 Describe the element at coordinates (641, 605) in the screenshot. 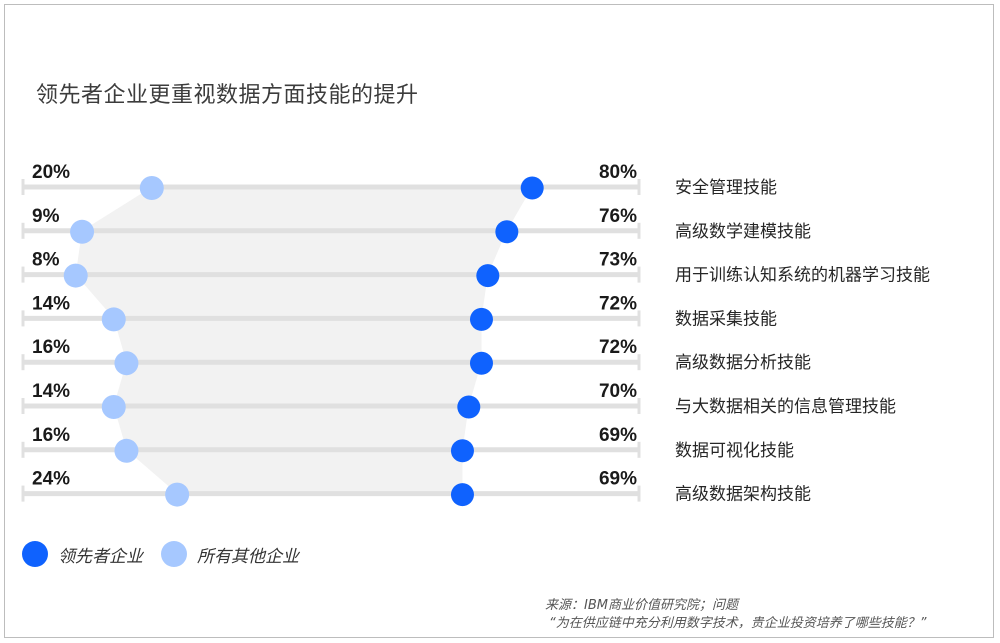

I see `source-line-1: 来源：IBM商业价值研究院；问题` at that location.